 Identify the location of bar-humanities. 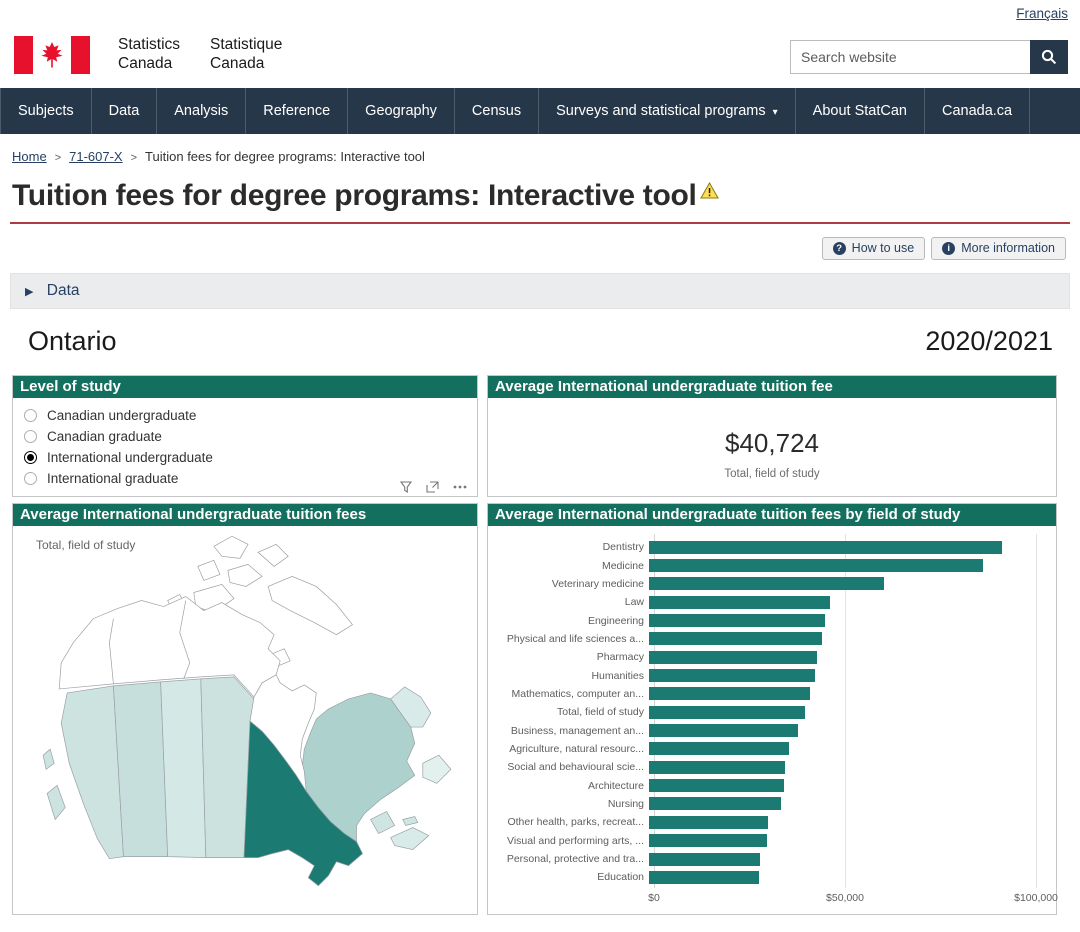
(732, 676).